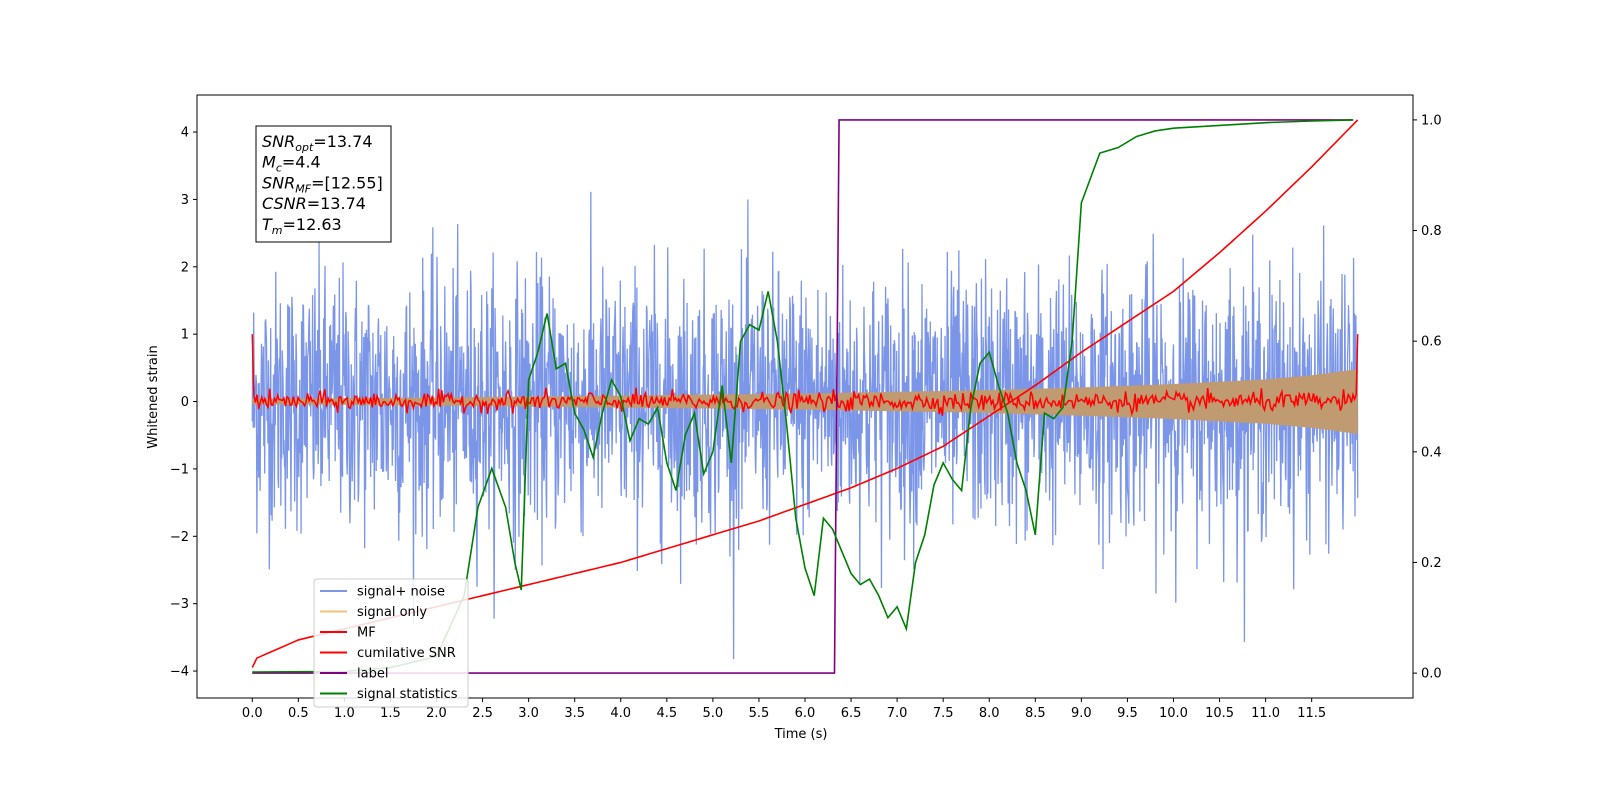 This screenshot has height=800, width=1600. Describe the element at coordinates (153, 396) in the screenshot. I see `y-axis-label-left: Whitened strain` at that location.